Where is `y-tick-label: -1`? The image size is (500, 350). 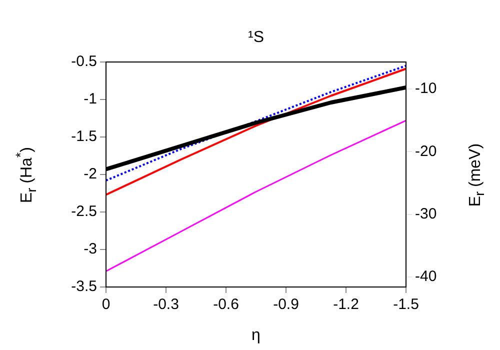 y-tick-label: -1 is located at coordinates (90, 99).